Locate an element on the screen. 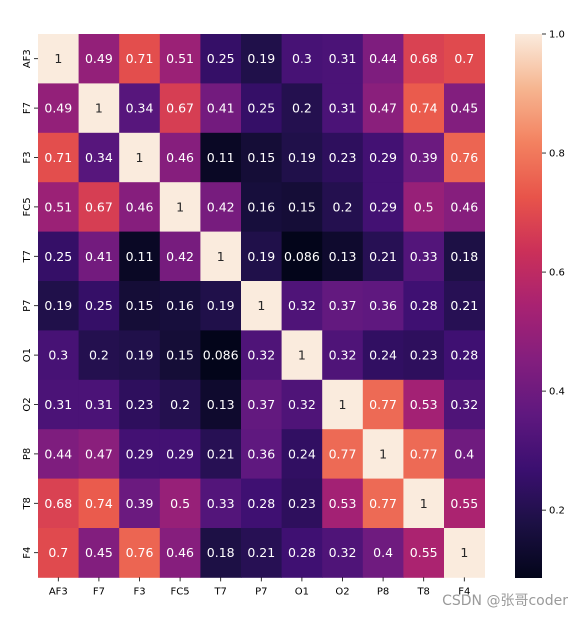 This screenshot has height=617, width=582. cell-value-label: 0.28 is located at coordinates (302, 552).